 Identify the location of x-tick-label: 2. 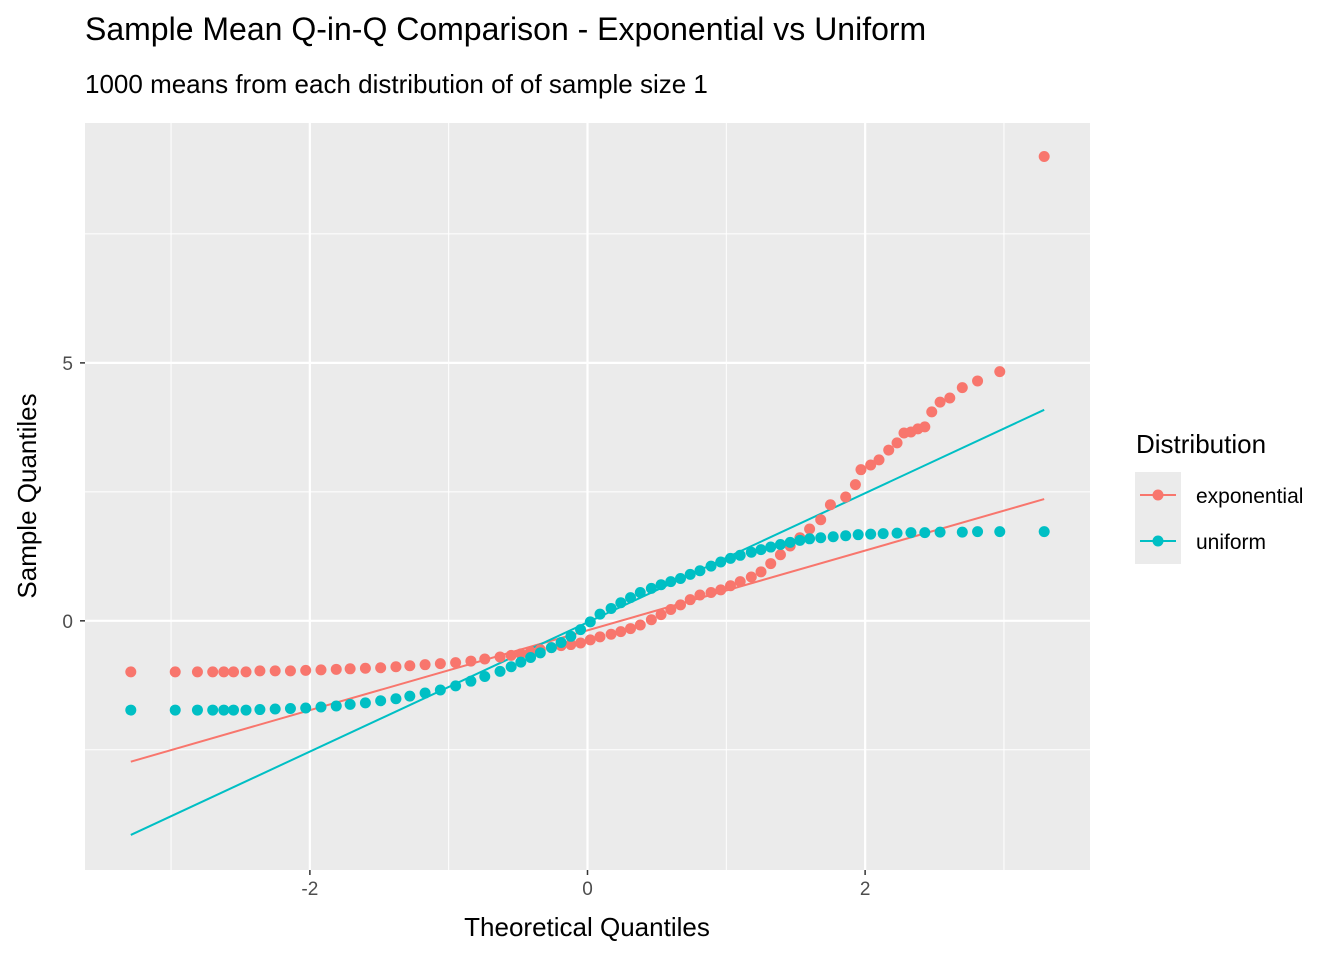
(865, 889).